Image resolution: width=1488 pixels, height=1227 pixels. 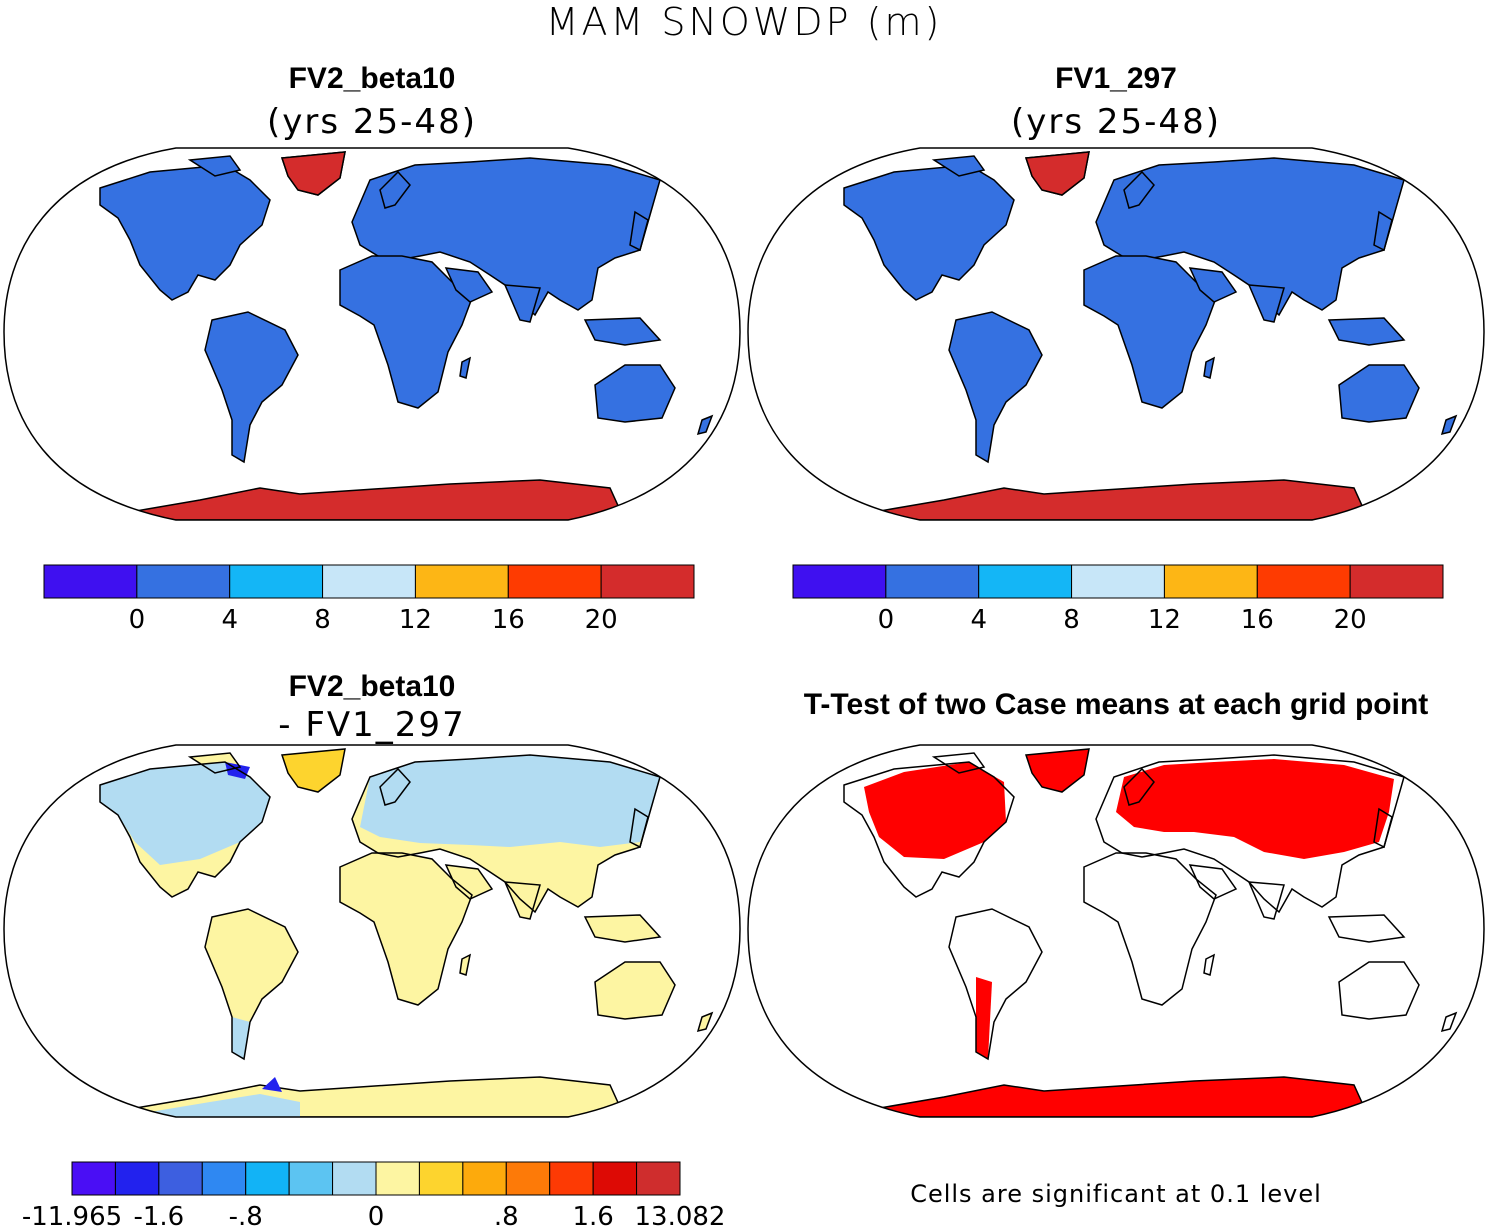 I want to click on panel-1-title: FV2_beta10, so click(x=372, y=78).